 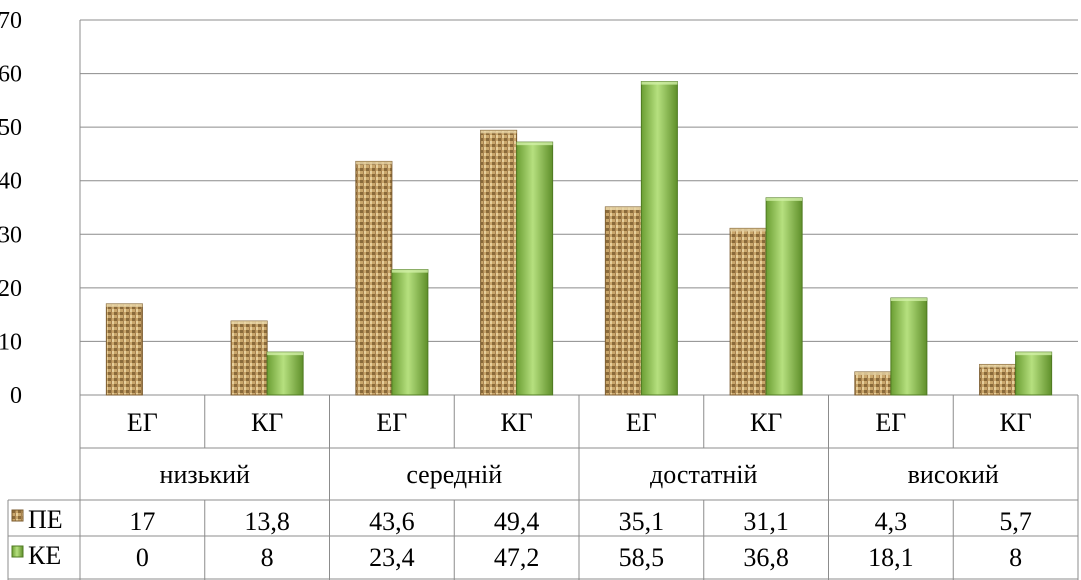 What do you see at coordinates (124, 305) in the screenshot?
I see `bar-cap-ПЕ-0` at bounding box center [124, 305].